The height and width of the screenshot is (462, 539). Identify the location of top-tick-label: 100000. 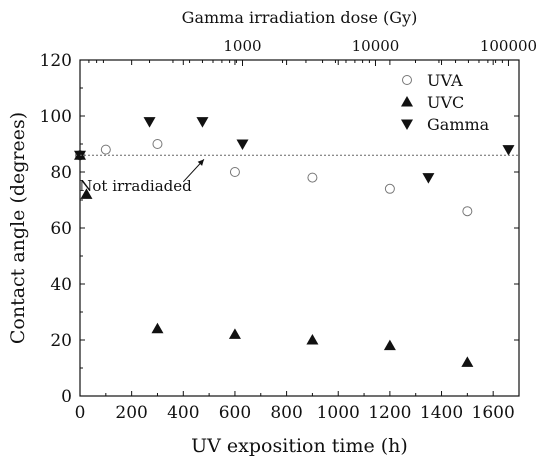
(508, 46).